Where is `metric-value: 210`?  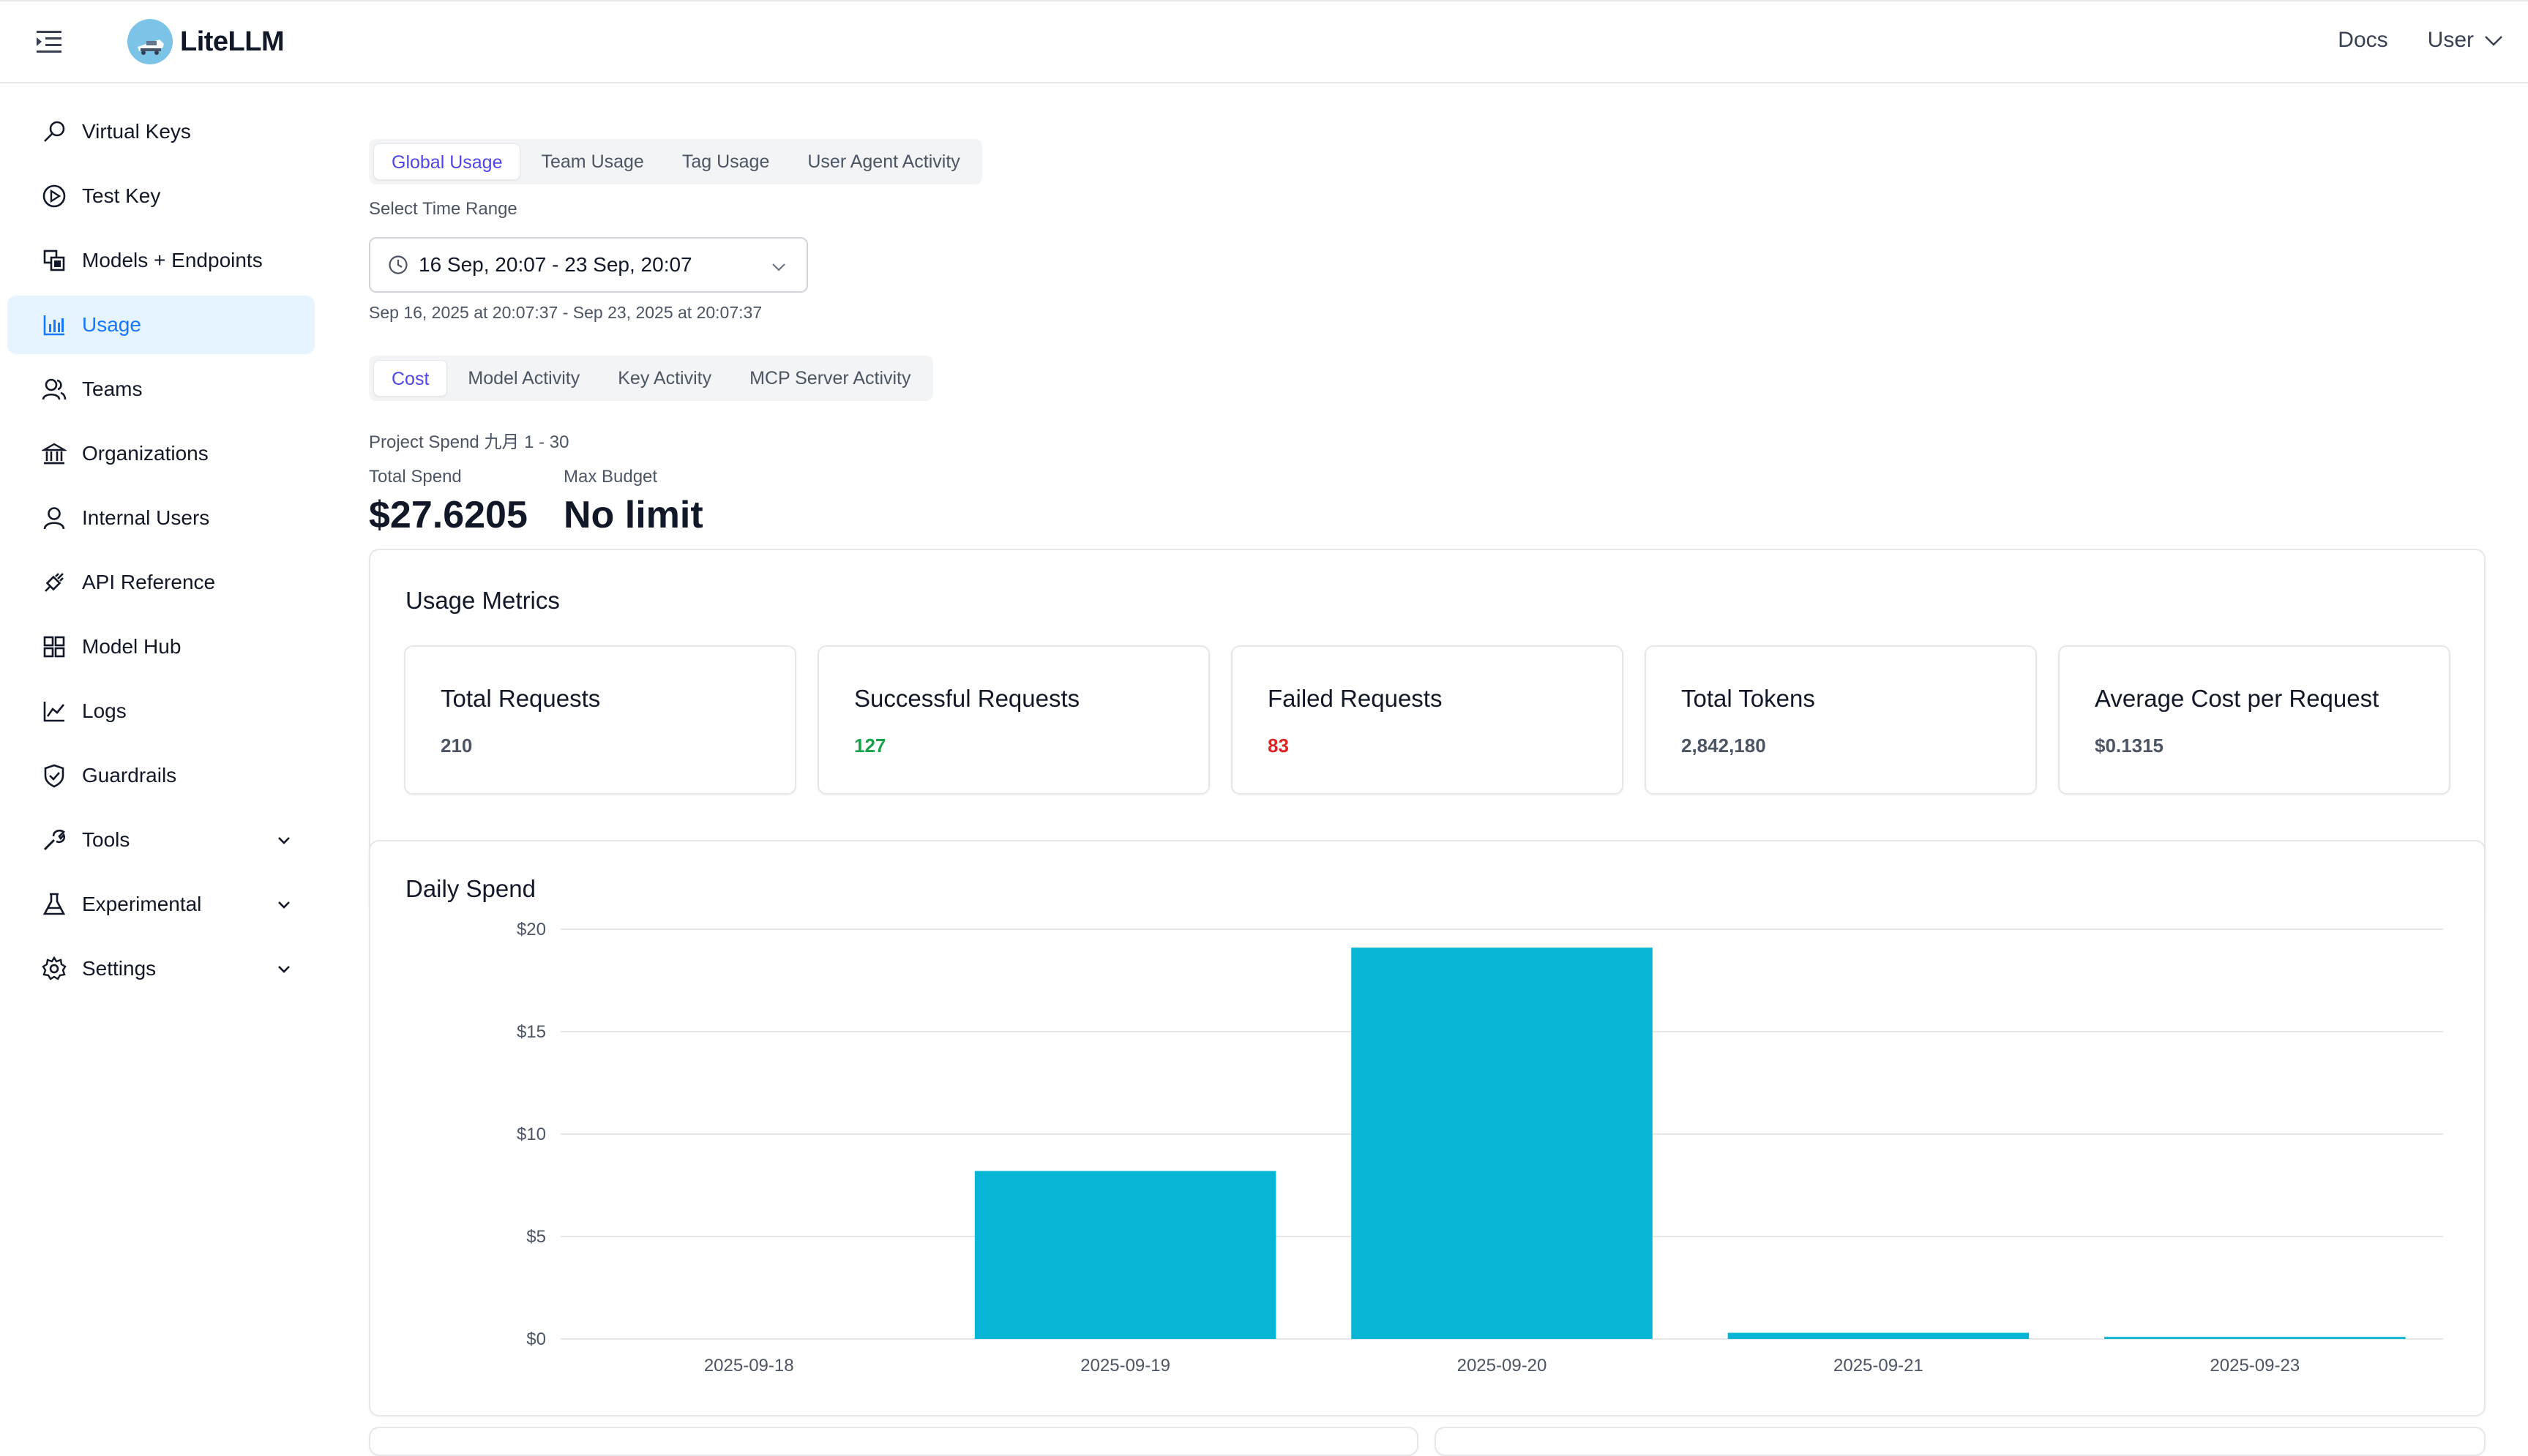 metric-value: 210 is located at coordinates (457, 746).